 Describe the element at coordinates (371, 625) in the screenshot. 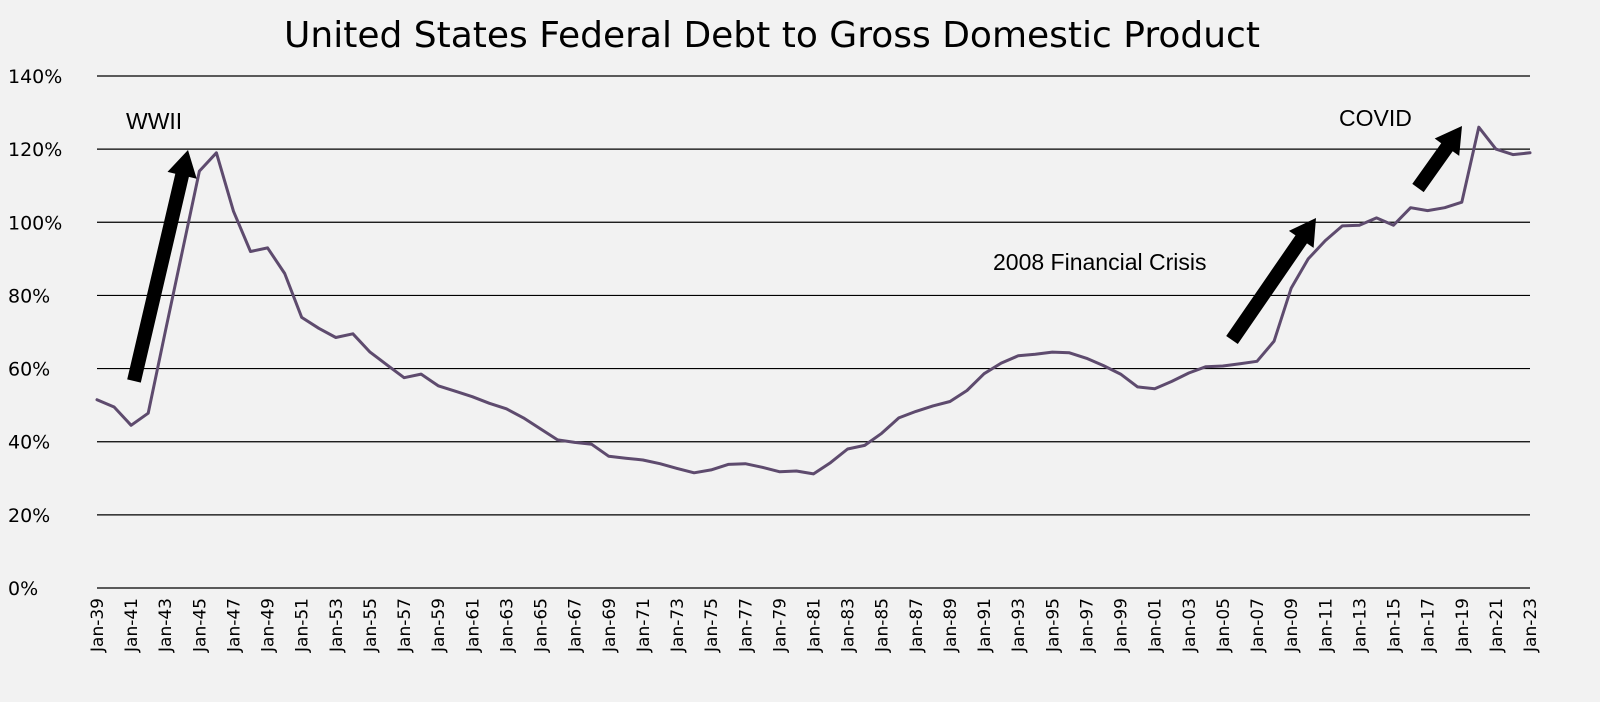

I see `x-tick-label: Jan-55` at that location.